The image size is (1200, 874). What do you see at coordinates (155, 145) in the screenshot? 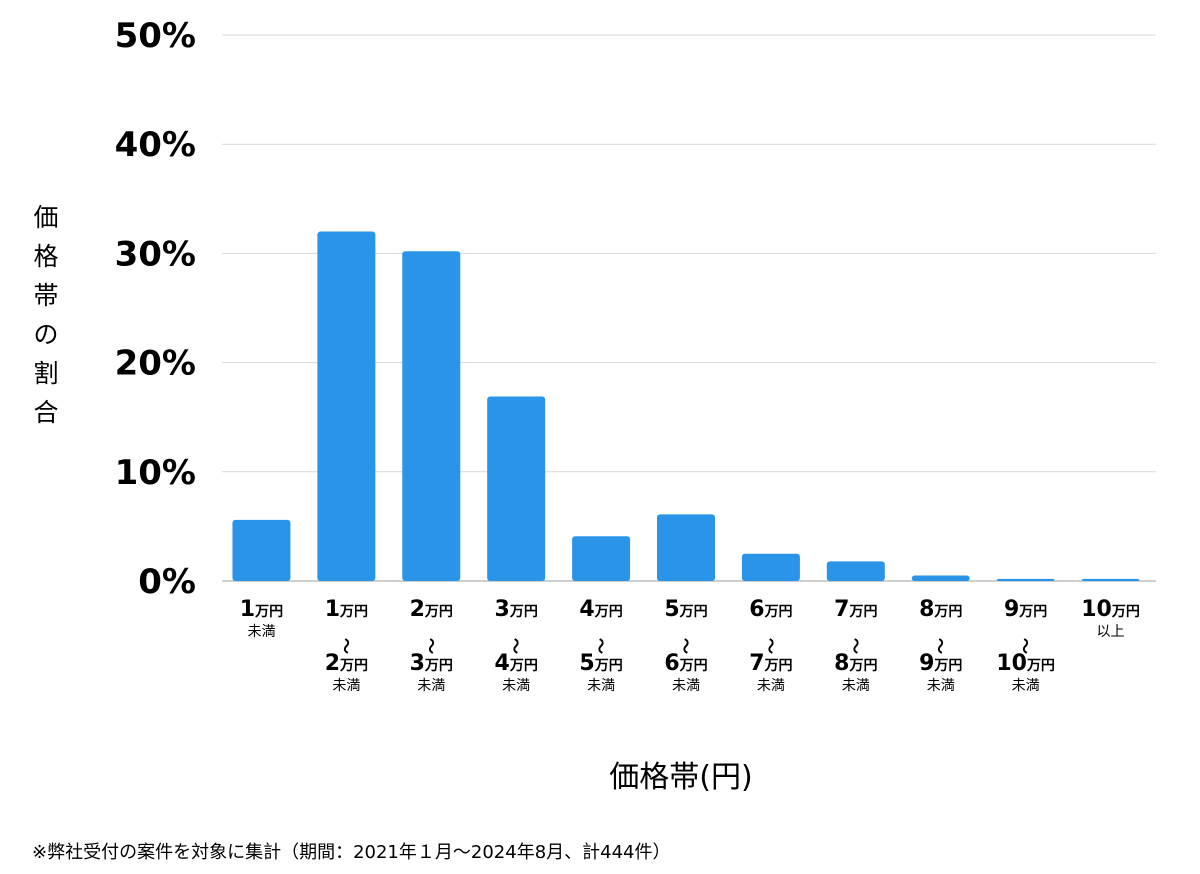
I see `y-tick-label: 40%` at bounding box center [155, 145].